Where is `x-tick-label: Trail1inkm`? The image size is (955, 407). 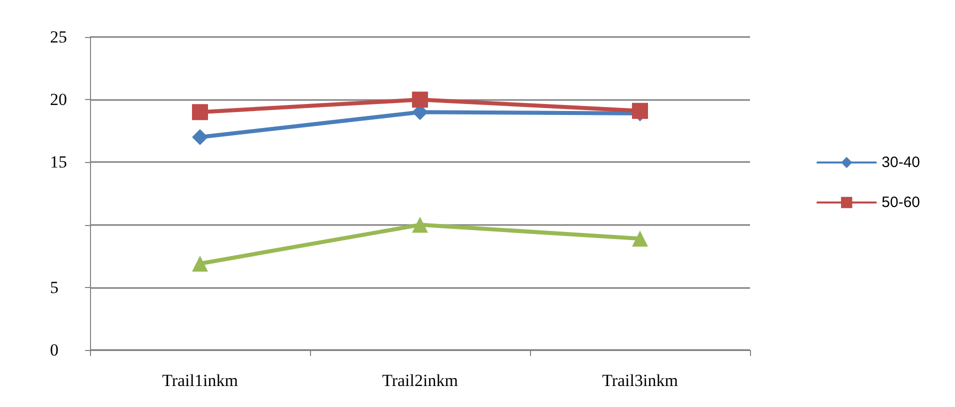
x-tick-label: Trail1inkm is located at coordinates (200, 380).